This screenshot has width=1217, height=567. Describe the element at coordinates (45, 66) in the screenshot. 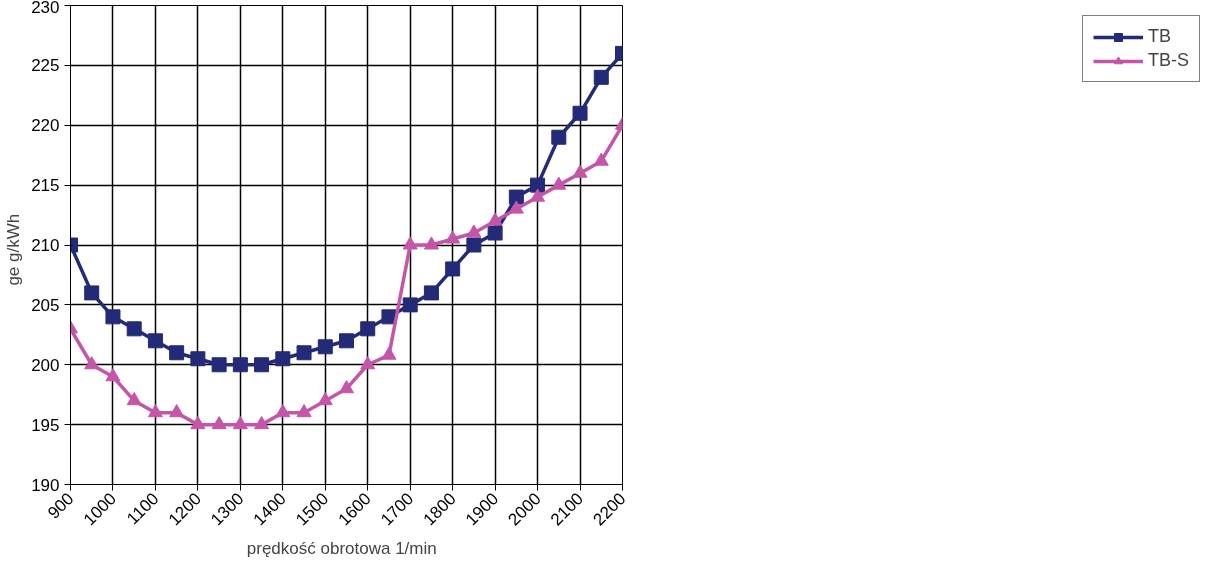

I see `y-tick-label: 225` at that location.